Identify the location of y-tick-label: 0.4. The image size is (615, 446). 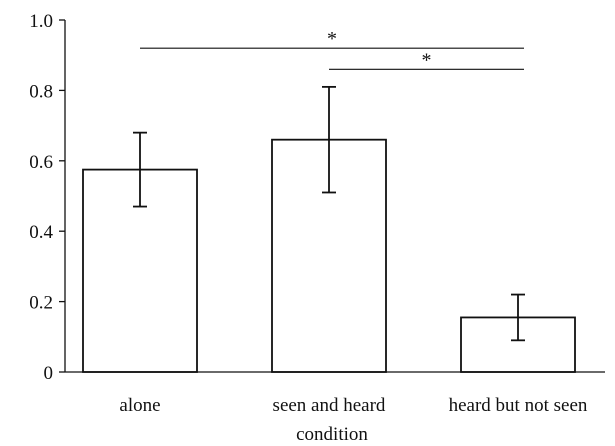
(41, 232).